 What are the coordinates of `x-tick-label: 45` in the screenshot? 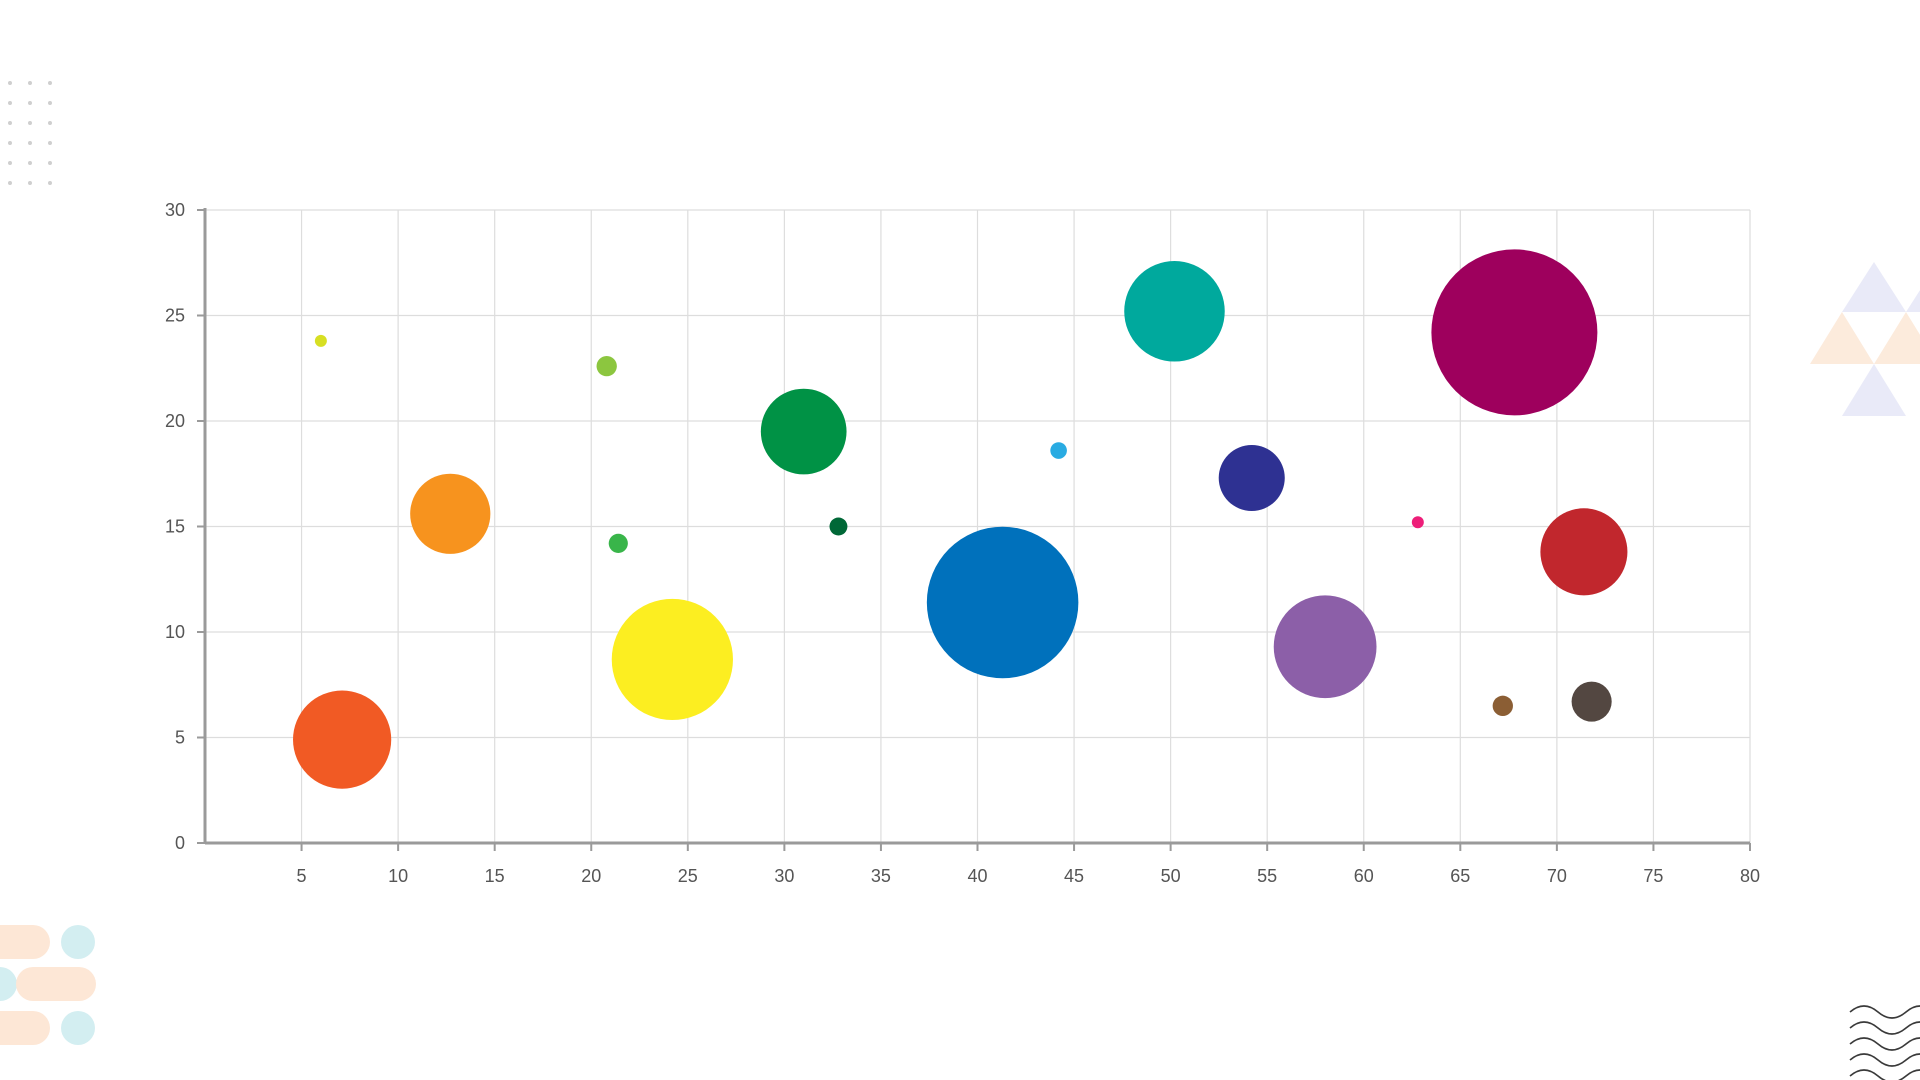 It's located at (1074, 876).